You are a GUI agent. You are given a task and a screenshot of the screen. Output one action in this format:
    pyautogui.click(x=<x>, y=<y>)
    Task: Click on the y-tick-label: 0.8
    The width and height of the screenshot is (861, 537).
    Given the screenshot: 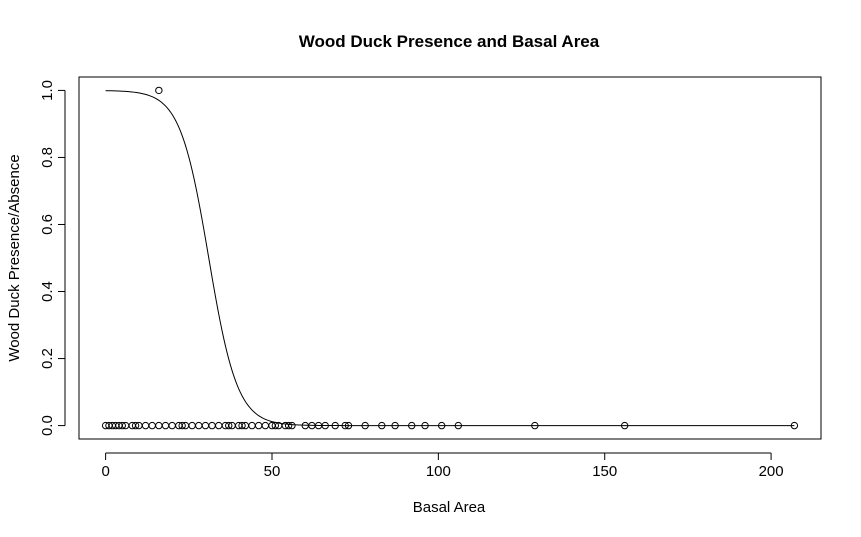 What is the action you would take?
    pyautogui.click(x=47, y=157)
    